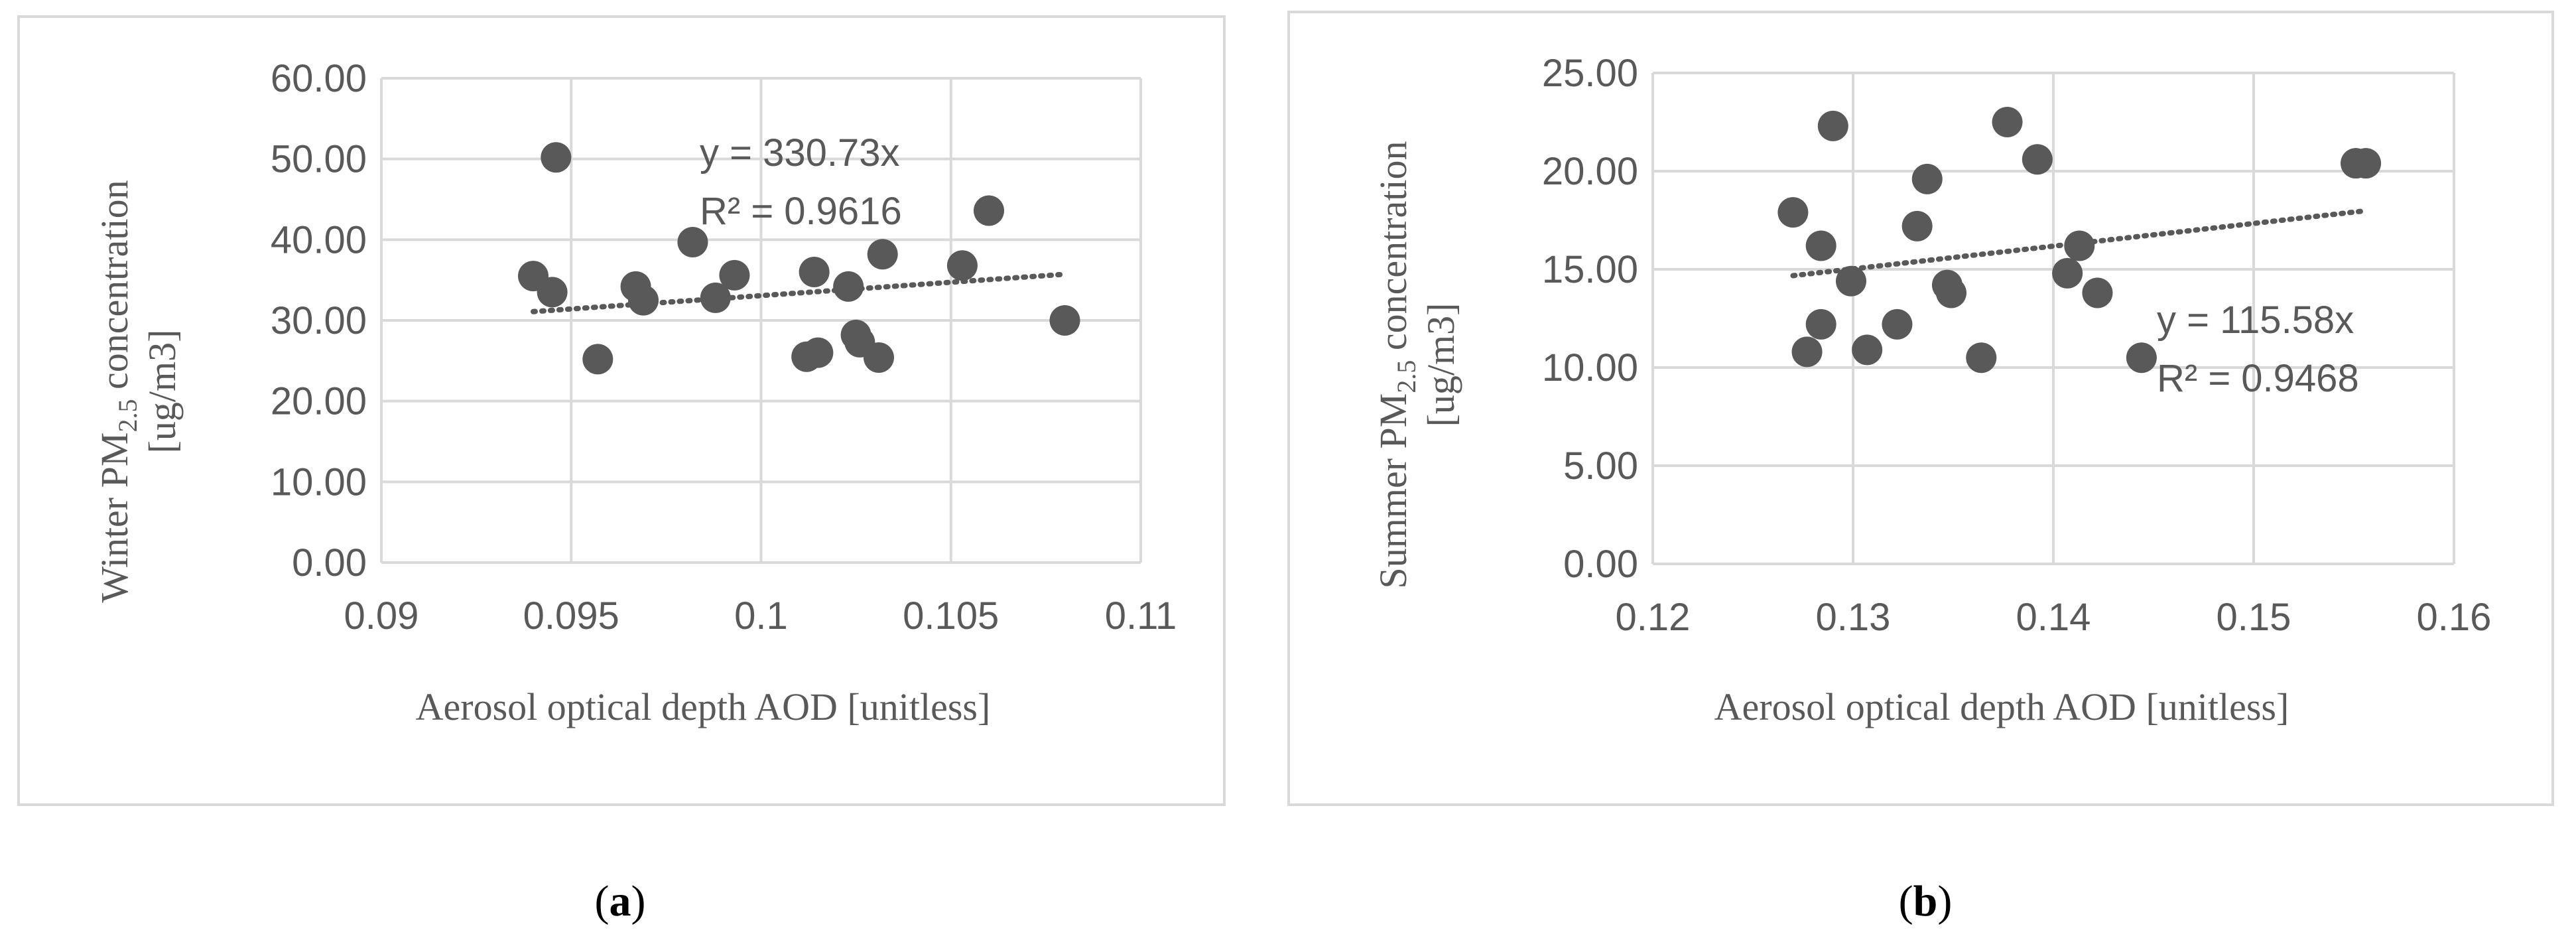  Describe the element at coordinates (2258, 378) in the screenshot. I see `chart-b-r-squared: R² = 0.9468` at that location.